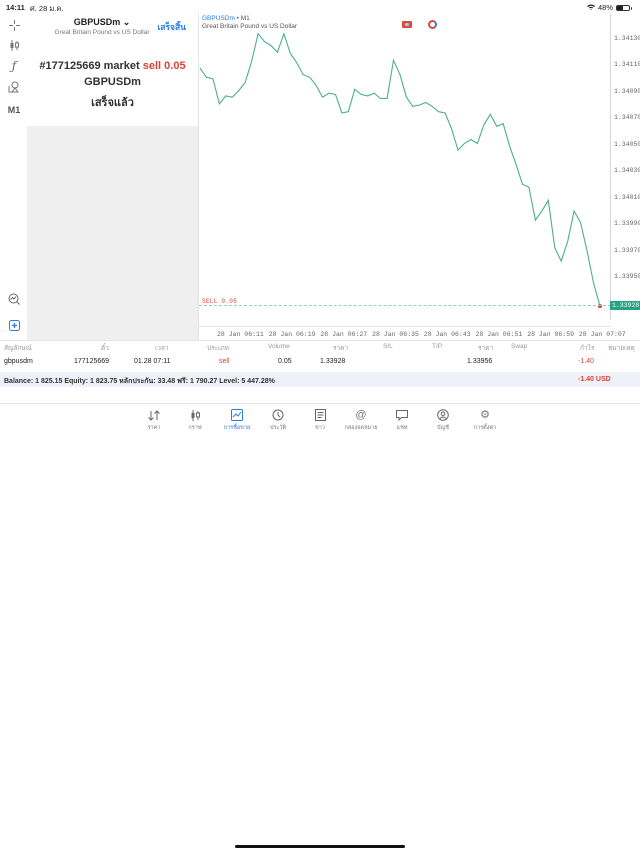  Describe the element at coordinates (627, 197) in the screenshot. I see `price-tick: 1.34010` at that location.